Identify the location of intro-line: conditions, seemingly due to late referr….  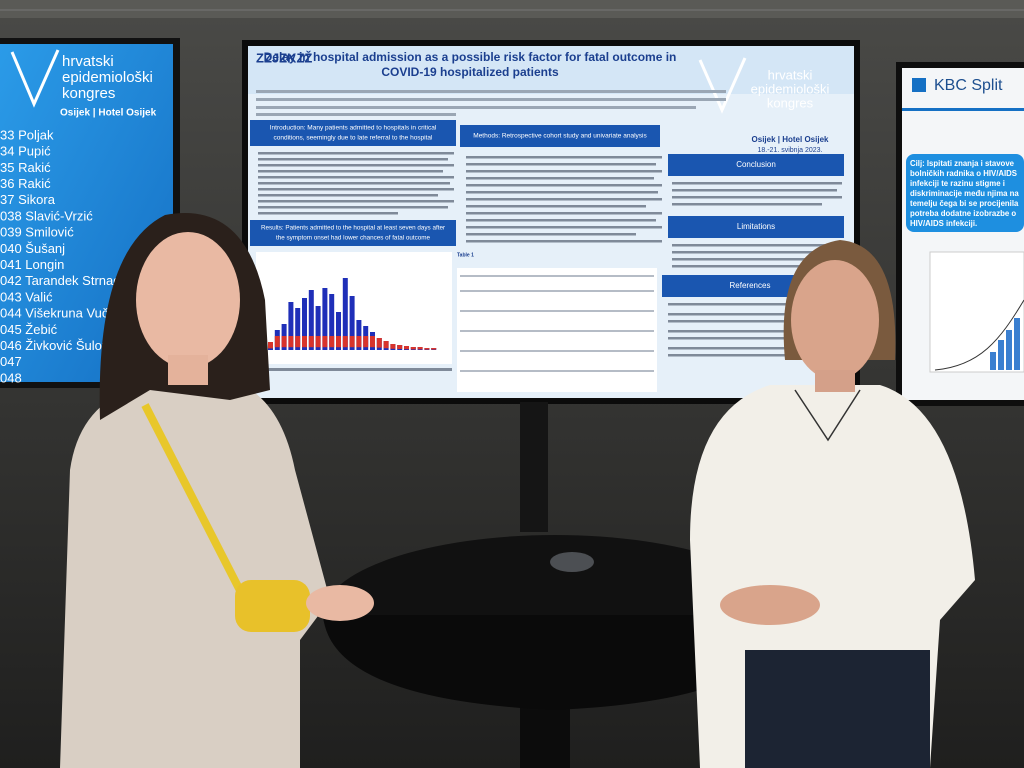
(354, 138).